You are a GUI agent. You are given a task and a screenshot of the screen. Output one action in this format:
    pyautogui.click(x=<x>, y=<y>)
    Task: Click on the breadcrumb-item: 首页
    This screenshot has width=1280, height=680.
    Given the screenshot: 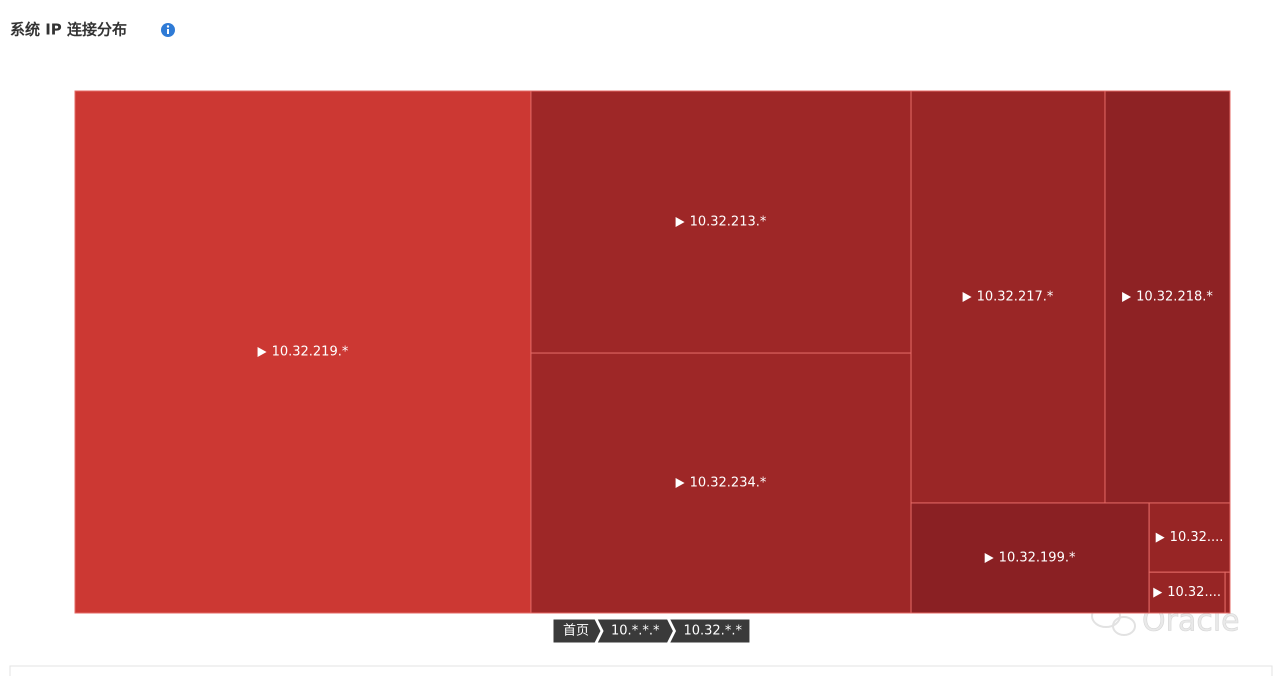 What is the action you would take?
    pyautogui.click(x=577, y=631)
    